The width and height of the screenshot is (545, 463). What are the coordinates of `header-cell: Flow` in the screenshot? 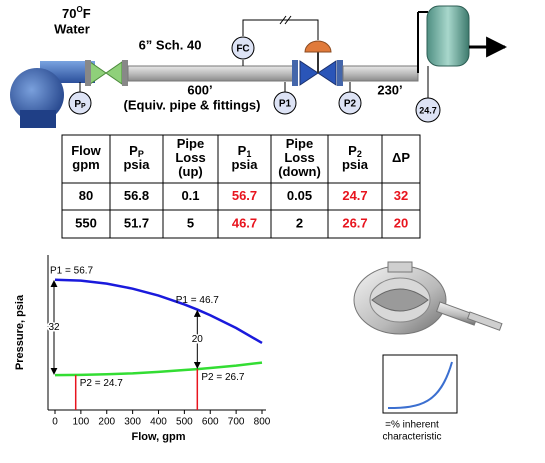 It's located at (86, 150).